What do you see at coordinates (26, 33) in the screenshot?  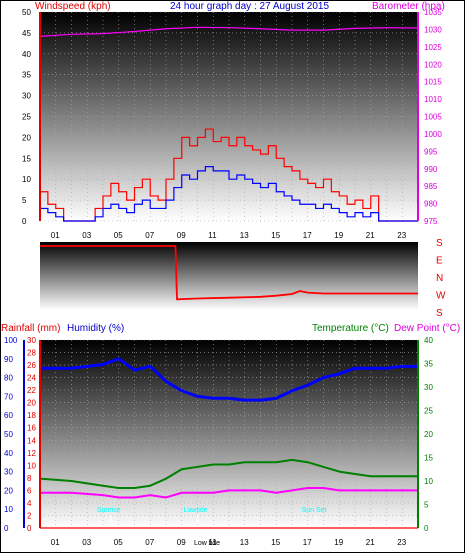 I see `windspeed-tick-label: 45` at bounding box center [26, 33].